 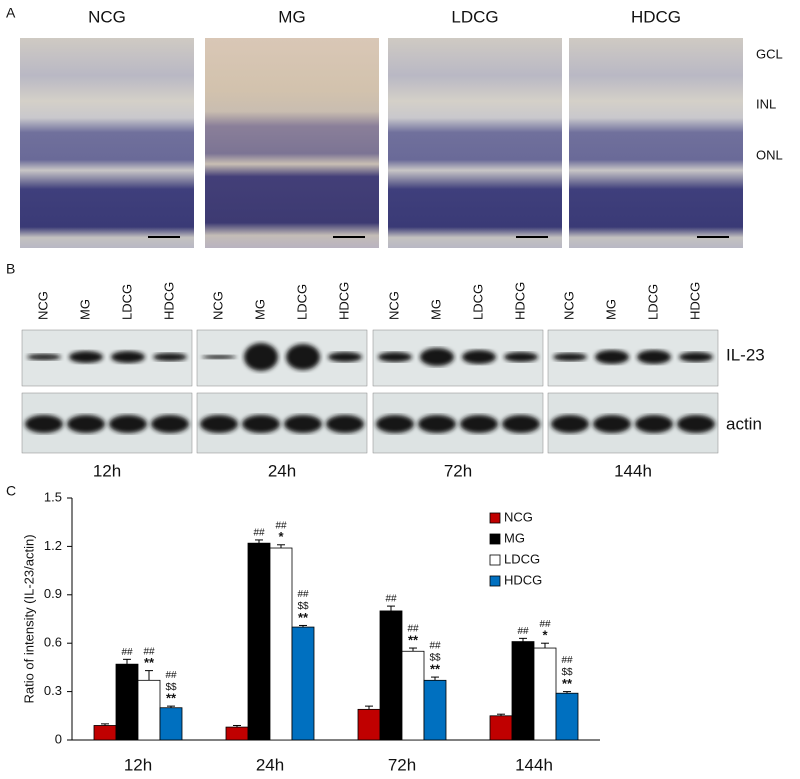 I want to click on y-tick-label: 1.5, so click(x=53, y=496).